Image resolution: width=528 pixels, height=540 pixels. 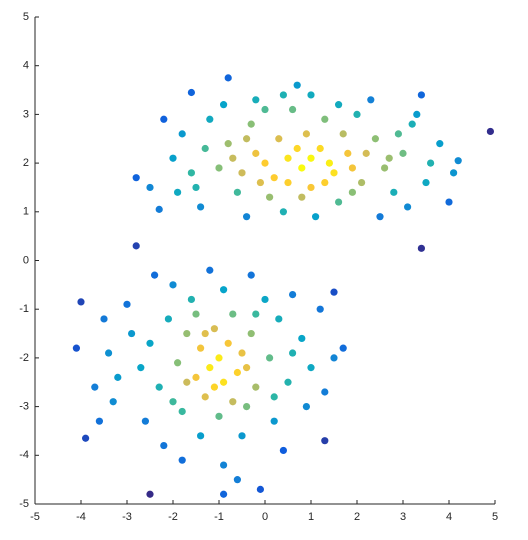 What do you see at coordinates (35, 517) in the screenshot?
I see `x-tick-label: -5` at bounding box center [35, 517].